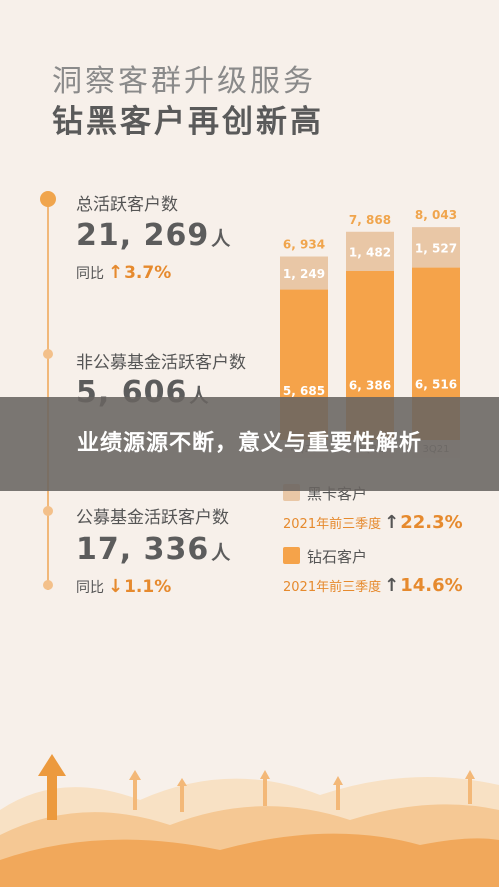  What do you see at coordinates (436, 215) in the screenshot?
I see `bar-total-label: 8, 043` at bounding box center [436, 215].